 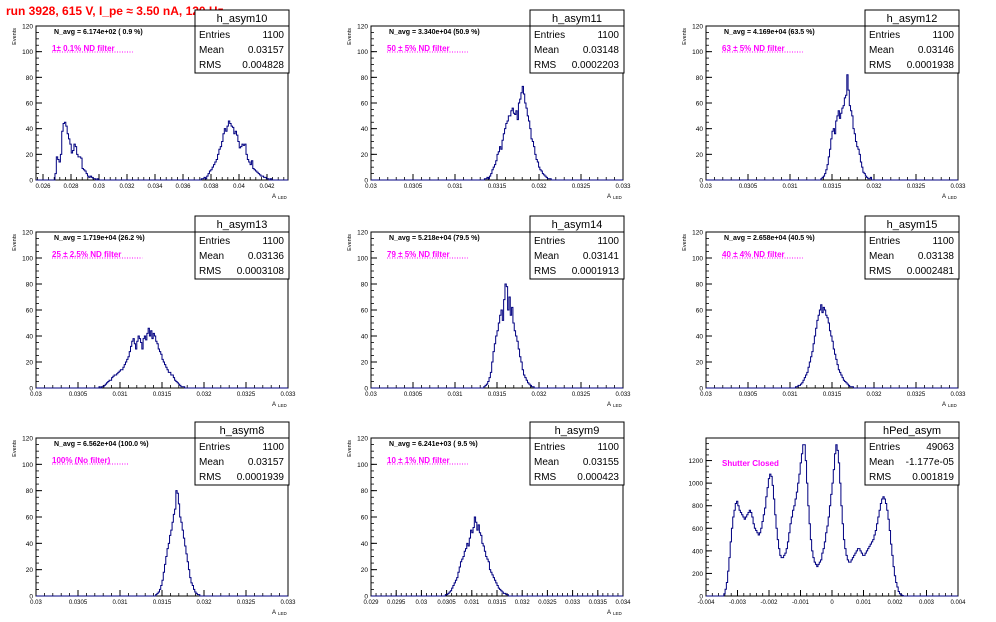 I want to click on navg-label: N_avg = 1.719e+04 (26.2 %), so click(x=99, y=238).